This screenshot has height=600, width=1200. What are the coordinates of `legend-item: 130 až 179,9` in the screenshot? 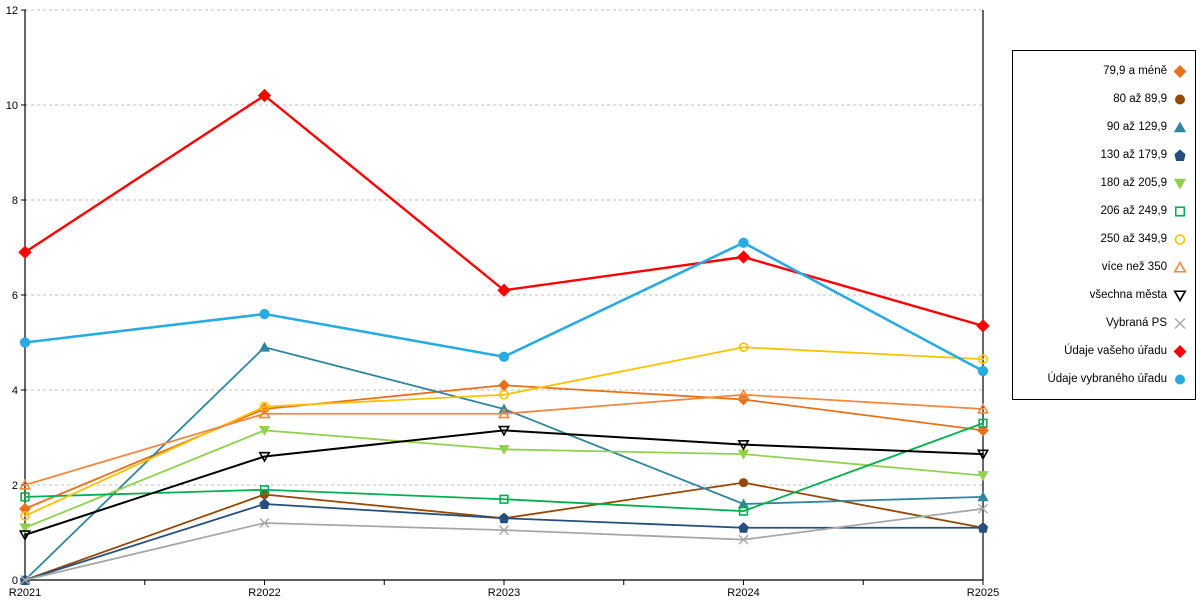 It's located at (1104, 155).